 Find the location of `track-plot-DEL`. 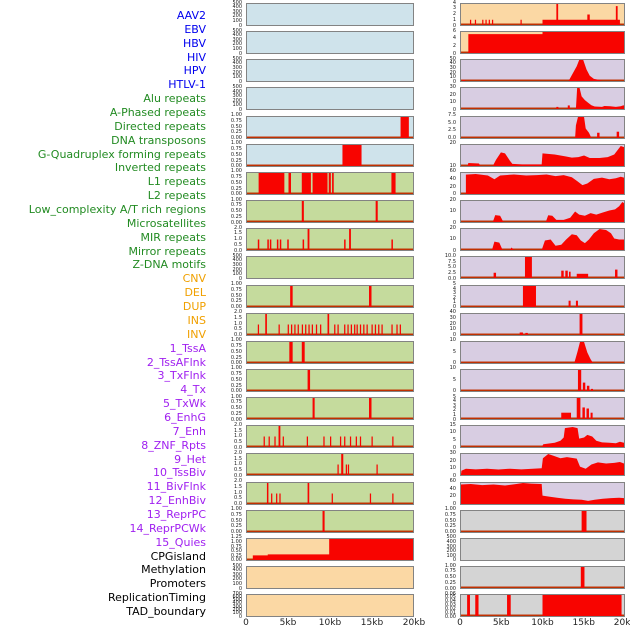

track-plot-DEL is located at coordinates (330, 577).